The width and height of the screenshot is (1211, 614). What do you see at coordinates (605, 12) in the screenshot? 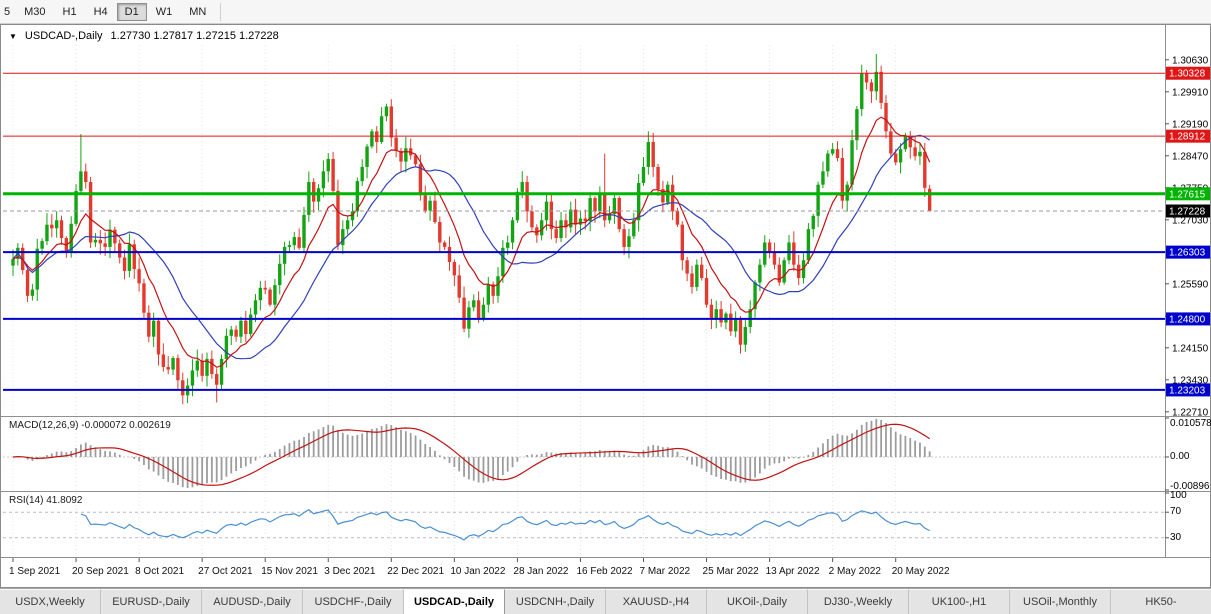
I see `timeframe-toolbar: 5 M30 H1 H4 D1 W1 MN` at bounding box center [605, 12].